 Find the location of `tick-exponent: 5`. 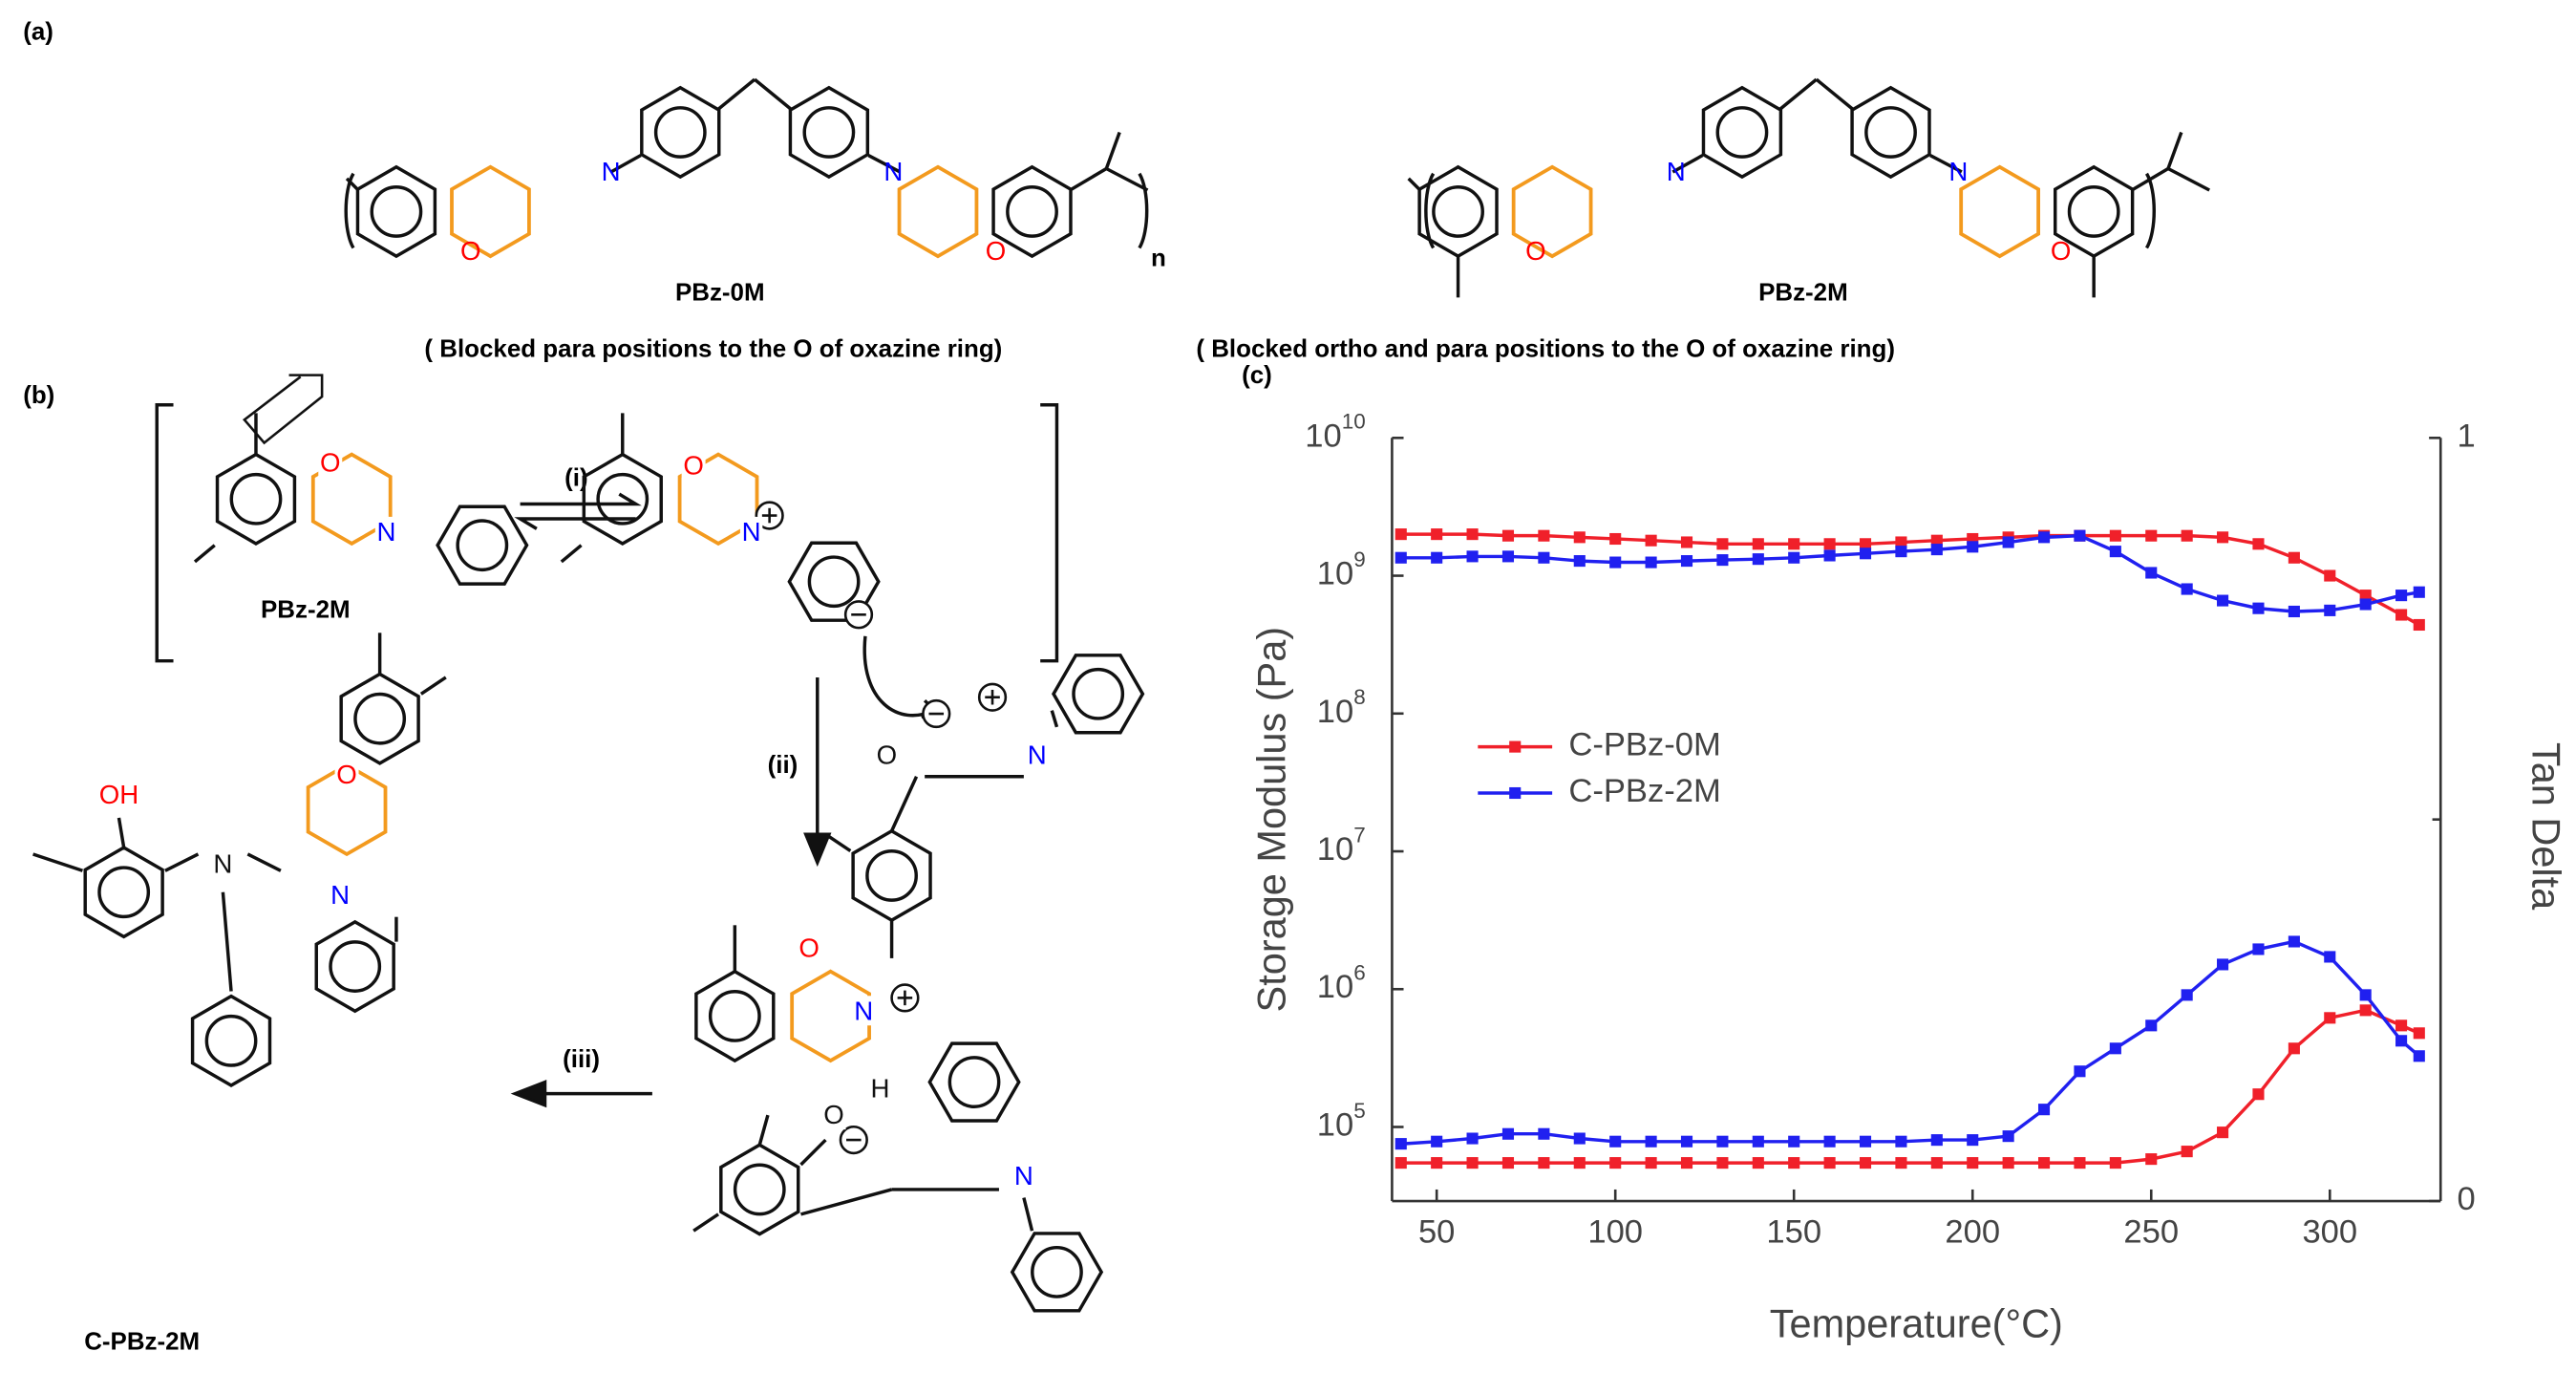

tick-exponent: 5 is located at coordinates (1359, 1111).